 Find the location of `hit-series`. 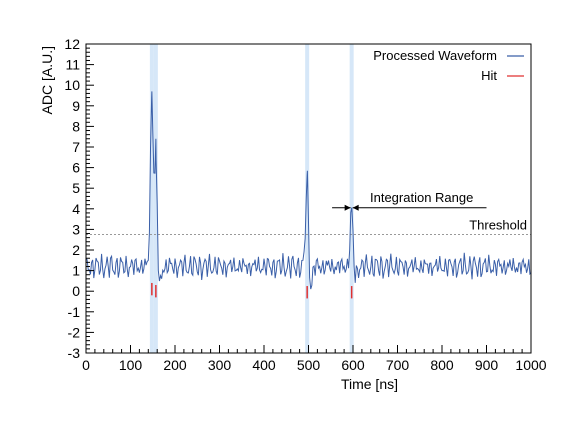

hit-series is located at coordinates (252, 290).